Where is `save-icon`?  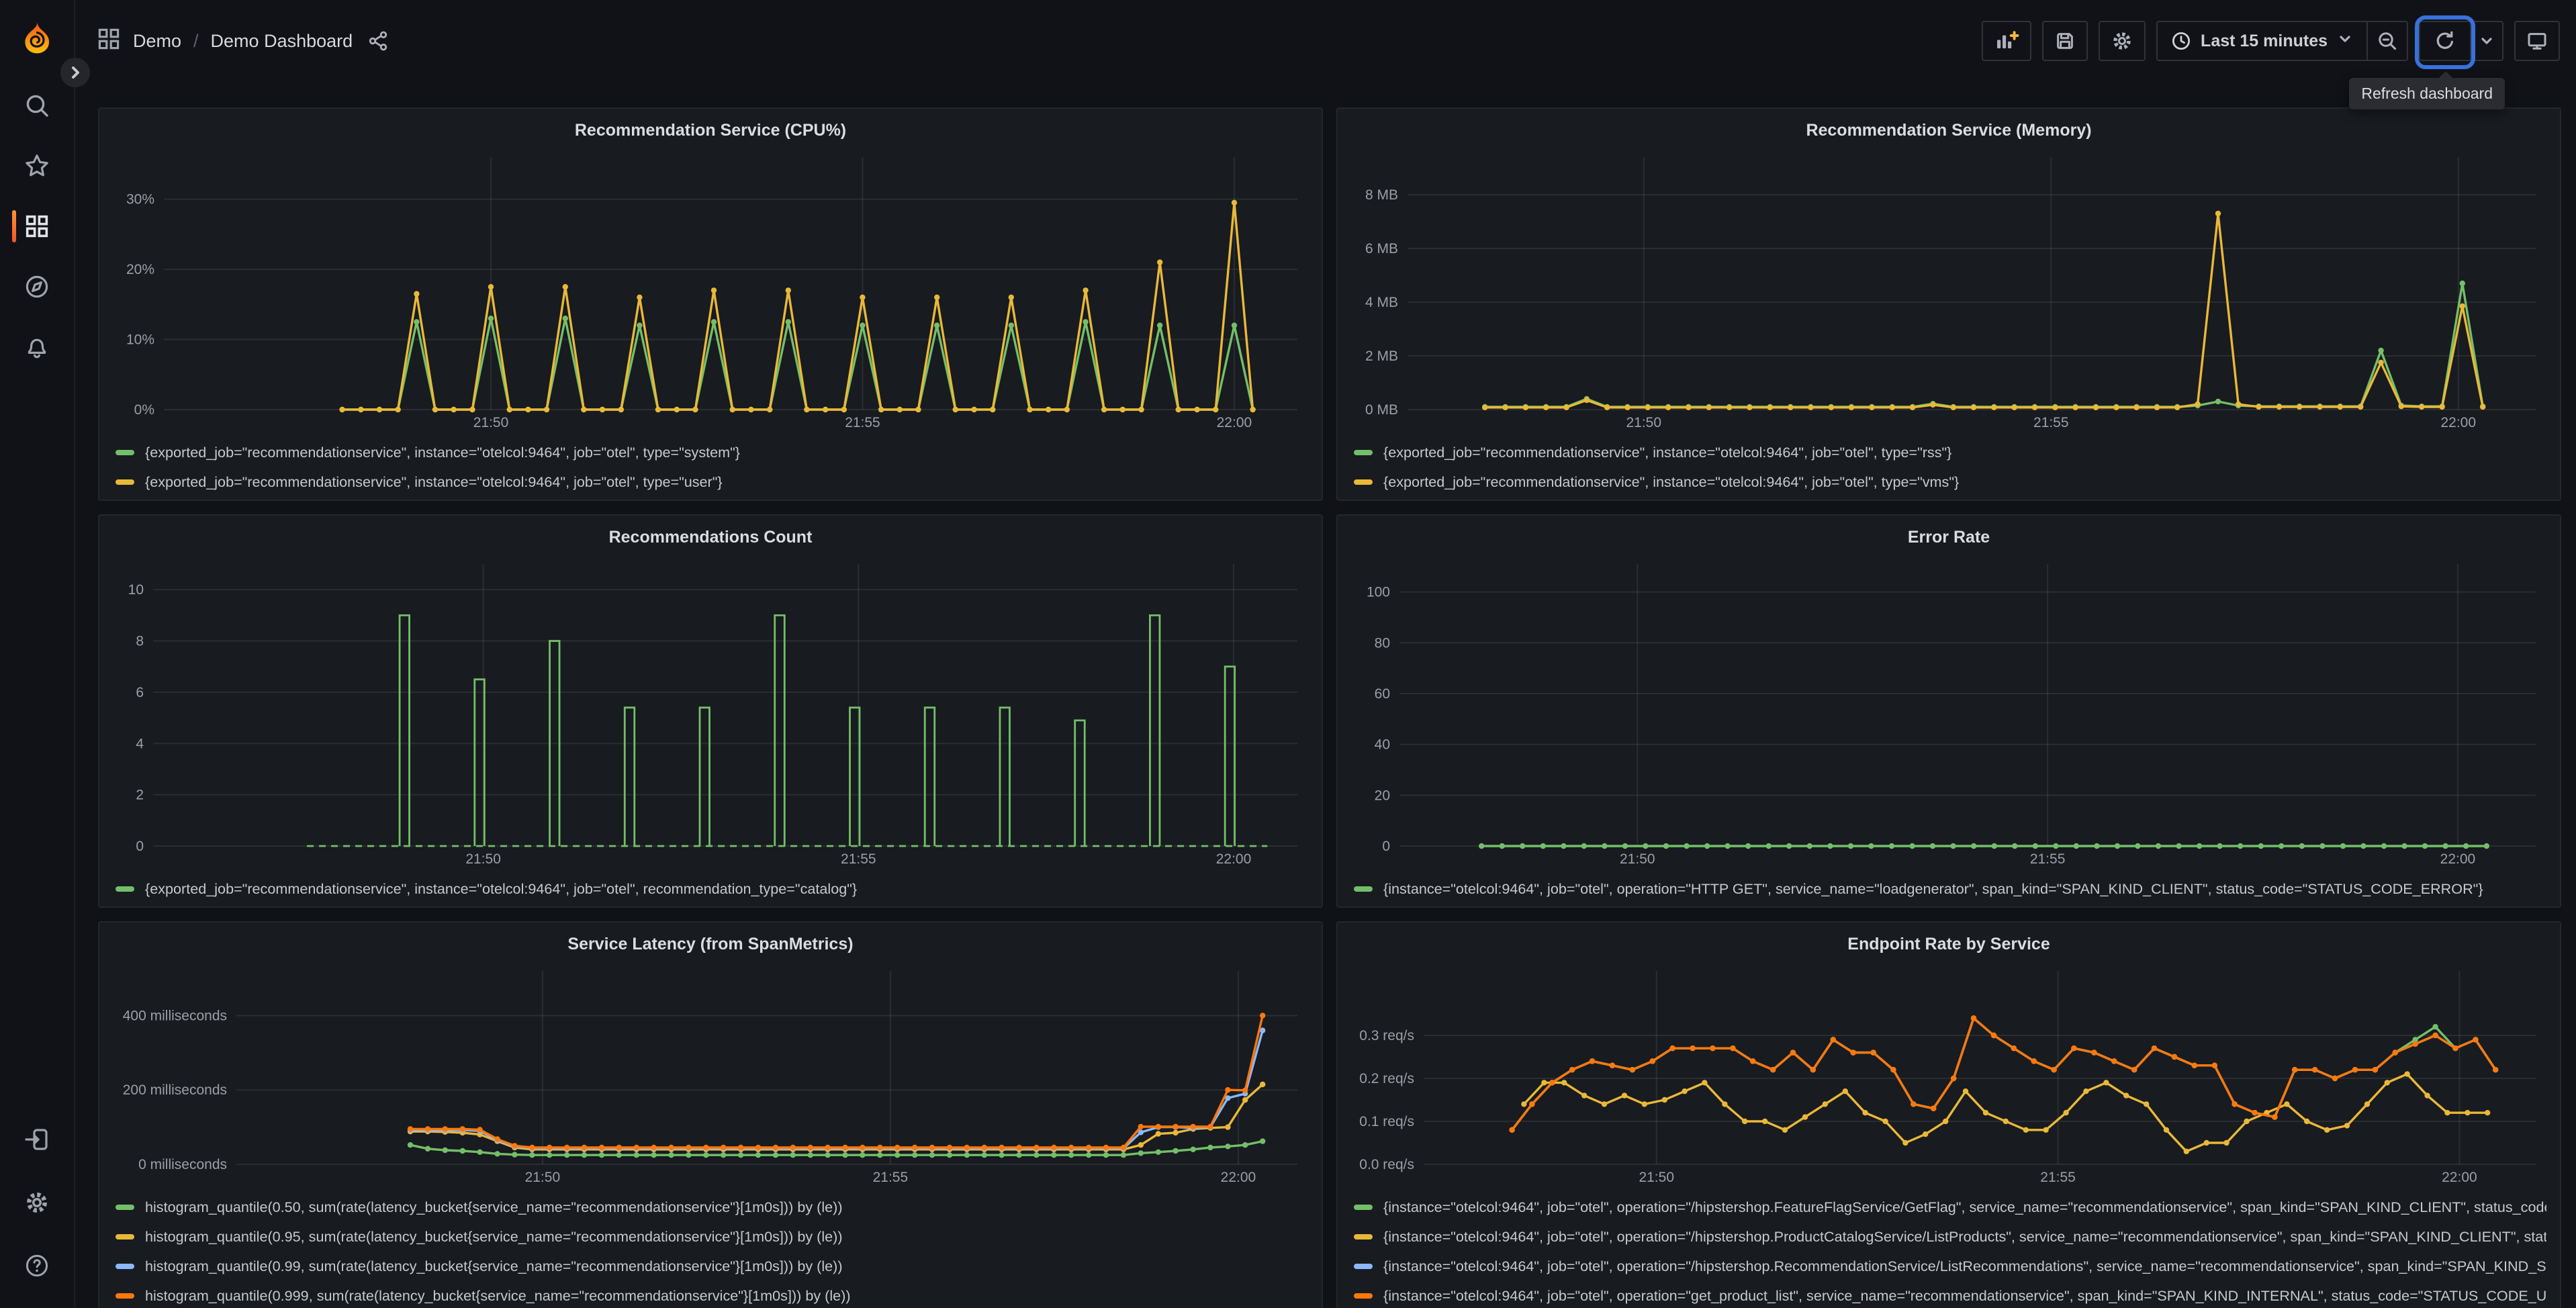
save-icon is located at coordinates (2065, 41).